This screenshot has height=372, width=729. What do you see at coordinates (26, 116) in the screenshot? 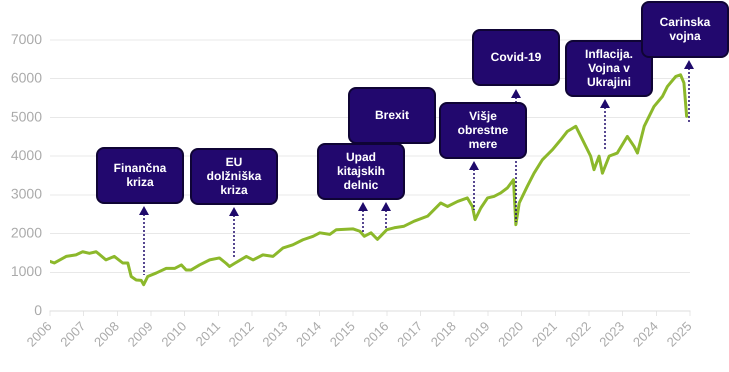
I see `y-tick-label: 5000` at bounding box center [26, 116].